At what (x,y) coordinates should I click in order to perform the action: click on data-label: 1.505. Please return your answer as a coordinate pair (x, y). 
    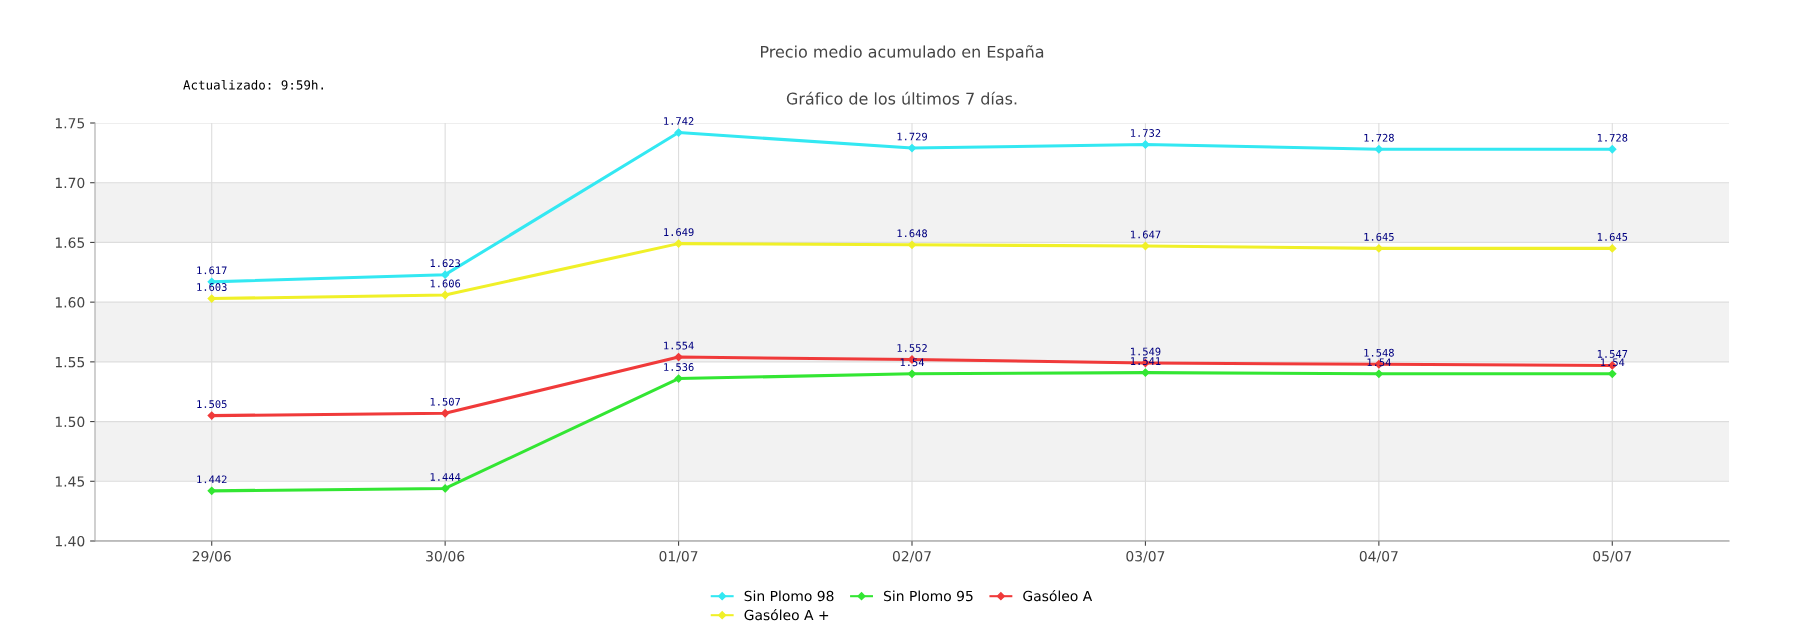
    Looking at the image, I should click on (212, 404).